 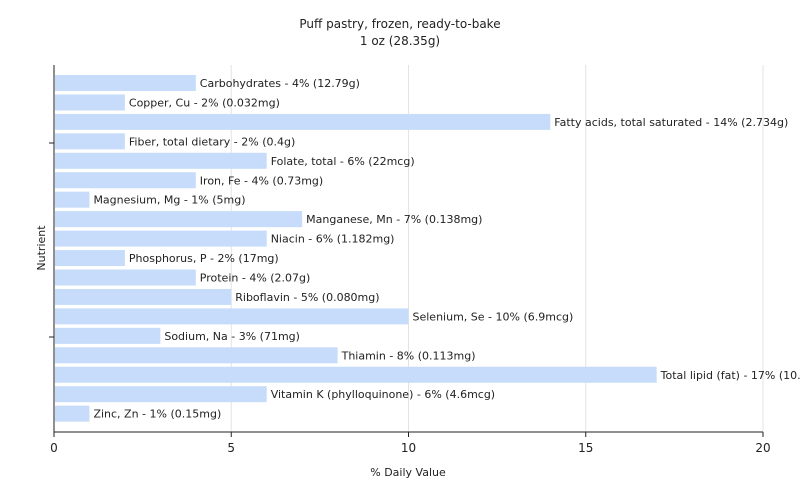 I want to click on x-axis-title: % Daily Value, so click(x=408, y=472).